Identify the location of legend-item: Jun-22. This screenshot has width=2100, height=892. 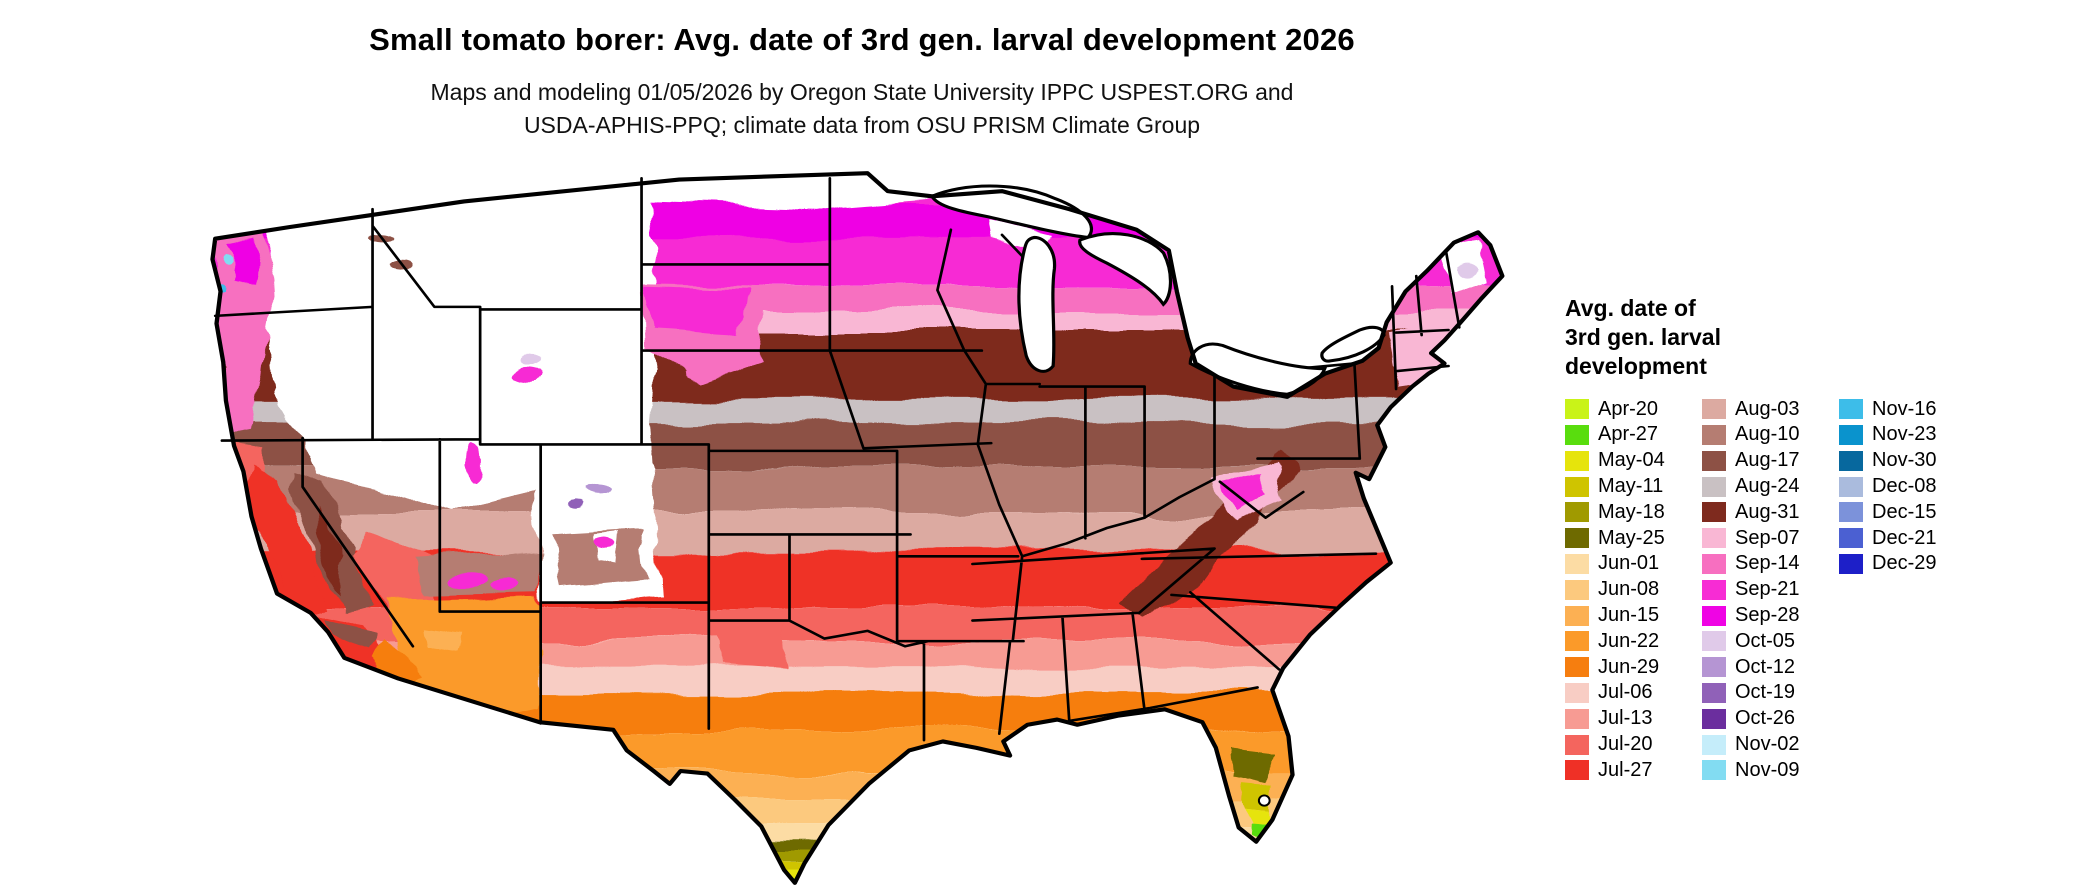
(1633, 641).